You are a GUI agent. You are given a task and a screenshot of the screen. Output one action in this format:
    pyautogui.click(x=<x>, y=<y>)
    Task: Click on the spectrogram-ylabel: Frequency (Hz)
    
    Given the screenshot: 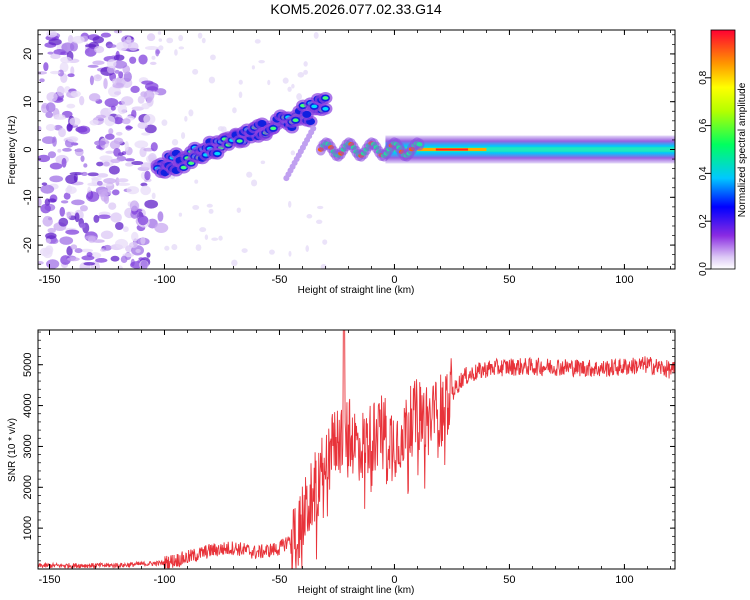 What is the action you would take?
    pyautogui.click(x=12, y=150)
    